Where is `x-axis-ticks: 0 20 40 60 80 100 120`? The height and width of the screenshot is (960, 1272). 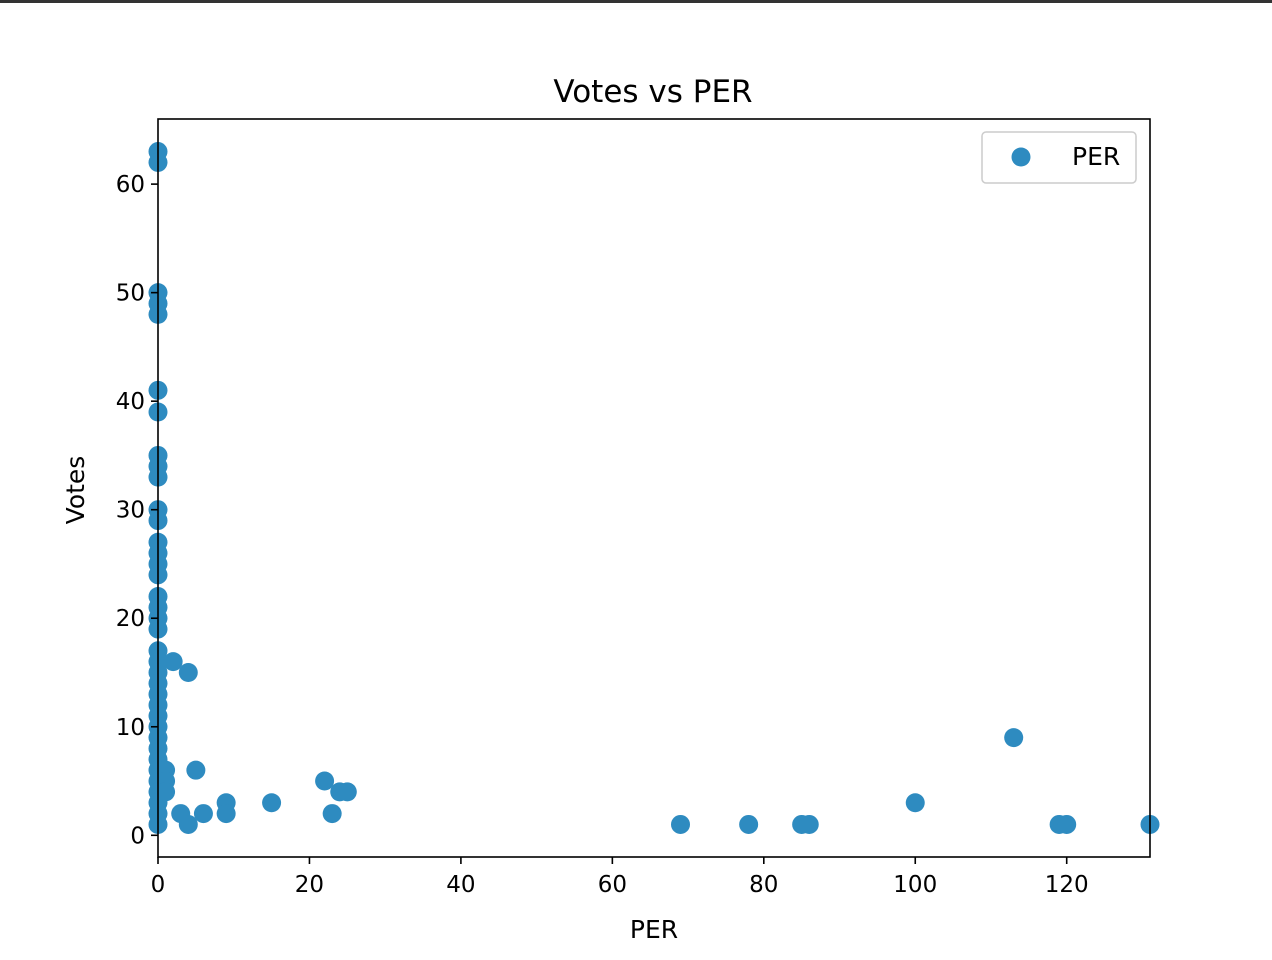 x-axis-ticks: 0 20 40 60 80 100 120 is located at coordinates (620, 877).